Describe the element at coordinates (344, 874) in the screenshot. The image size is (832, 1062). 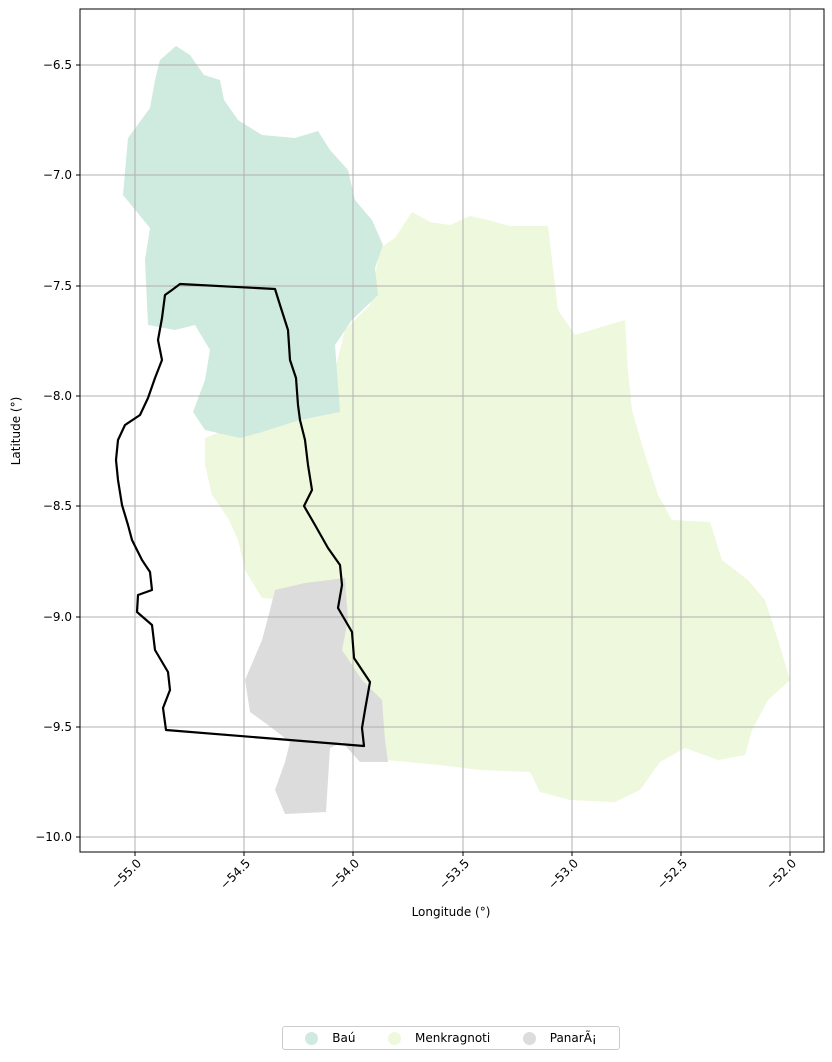
I see `x-tick-label-3: −54.0` at that location.